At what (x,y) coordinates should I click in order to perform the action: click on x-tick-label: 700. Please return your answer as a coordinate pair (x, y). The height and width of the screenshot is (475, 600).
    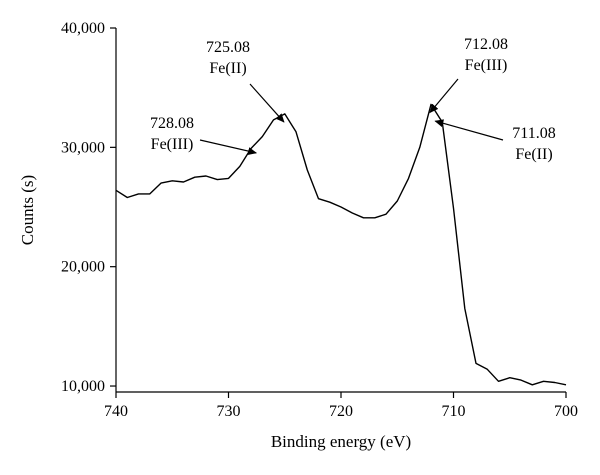
    Looking at the image, I should click on (566, 411).